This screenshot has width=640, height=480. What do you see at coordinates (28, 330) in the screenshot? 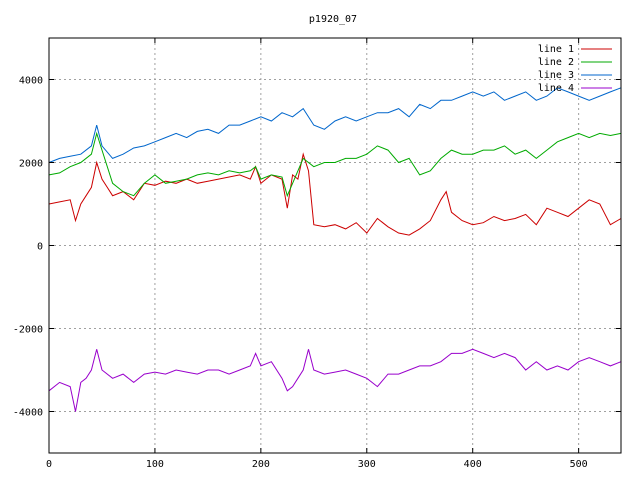
I see `y-tick-label: -2000` at bounding box center [28, 330].